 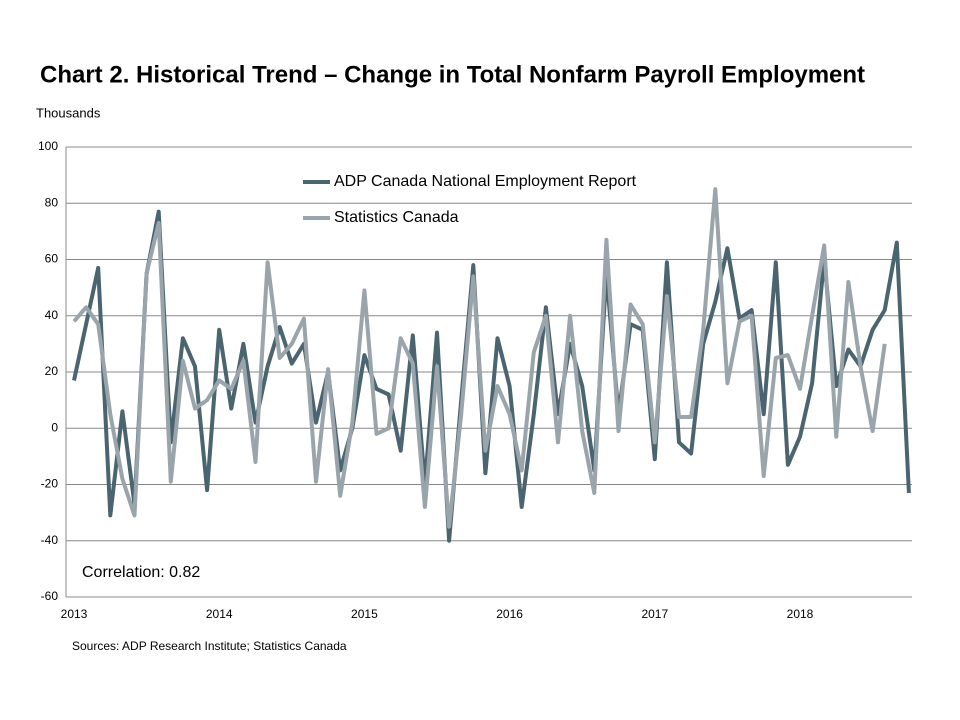 I want to click on annotation: Correlation: 0.82, so click(x=141, y=572).